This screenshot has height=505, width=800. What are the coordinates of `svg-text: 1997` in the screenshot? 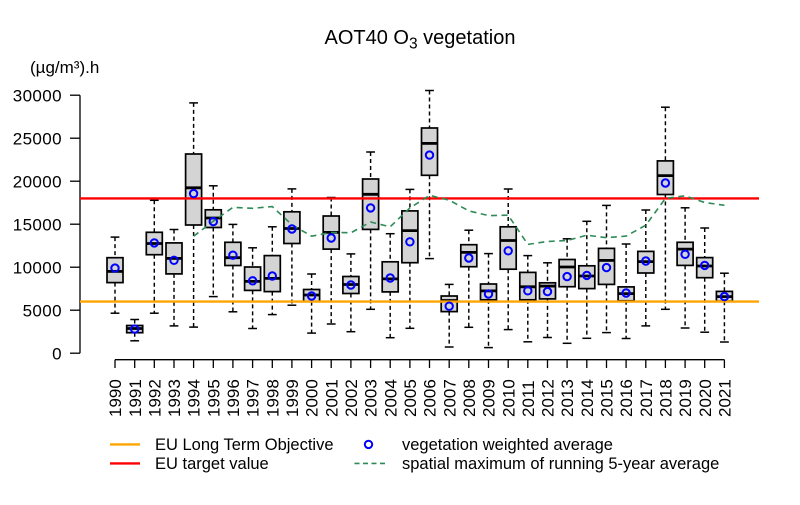 It's located at (253, 398).